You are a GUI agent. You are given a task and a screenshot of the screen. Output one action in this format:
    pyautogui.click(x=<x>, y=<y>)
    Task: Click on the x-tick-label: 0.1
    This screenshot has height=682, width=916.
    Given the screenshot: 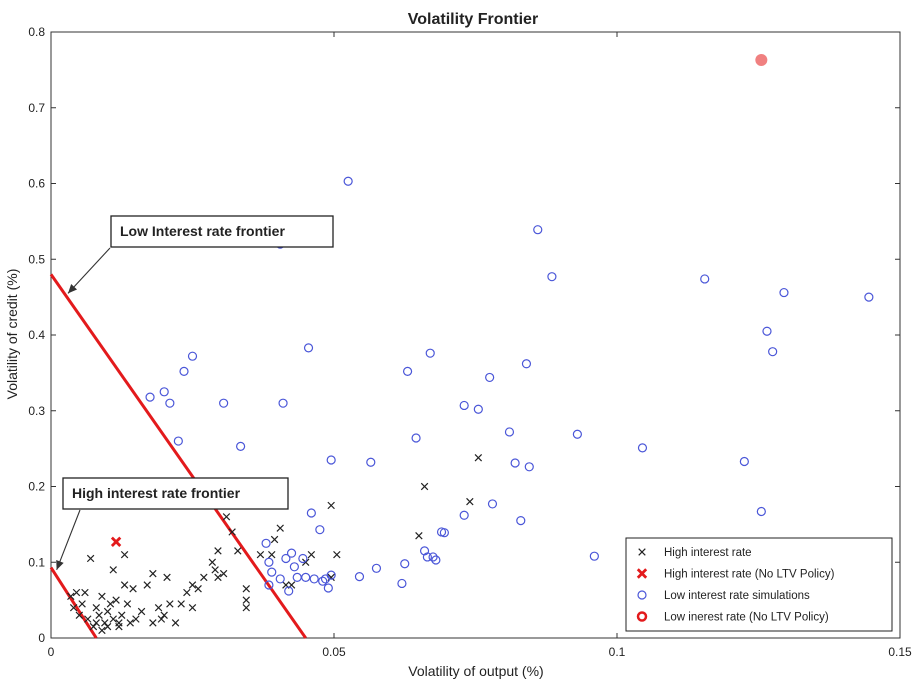 What is the action you would take?
    pyautogui.click(x=617, y=652)
    